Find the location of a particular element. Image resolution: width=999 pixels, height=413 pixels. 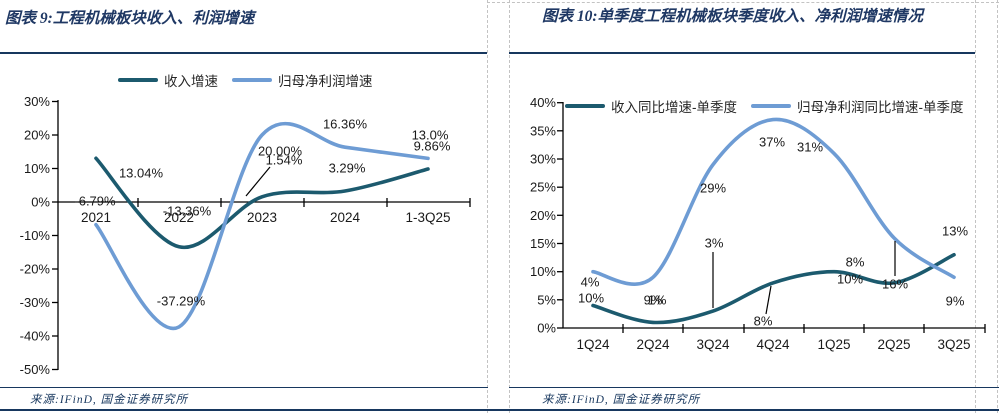

y-axis-tick-label: -10% is located at coordinates (35, 235).